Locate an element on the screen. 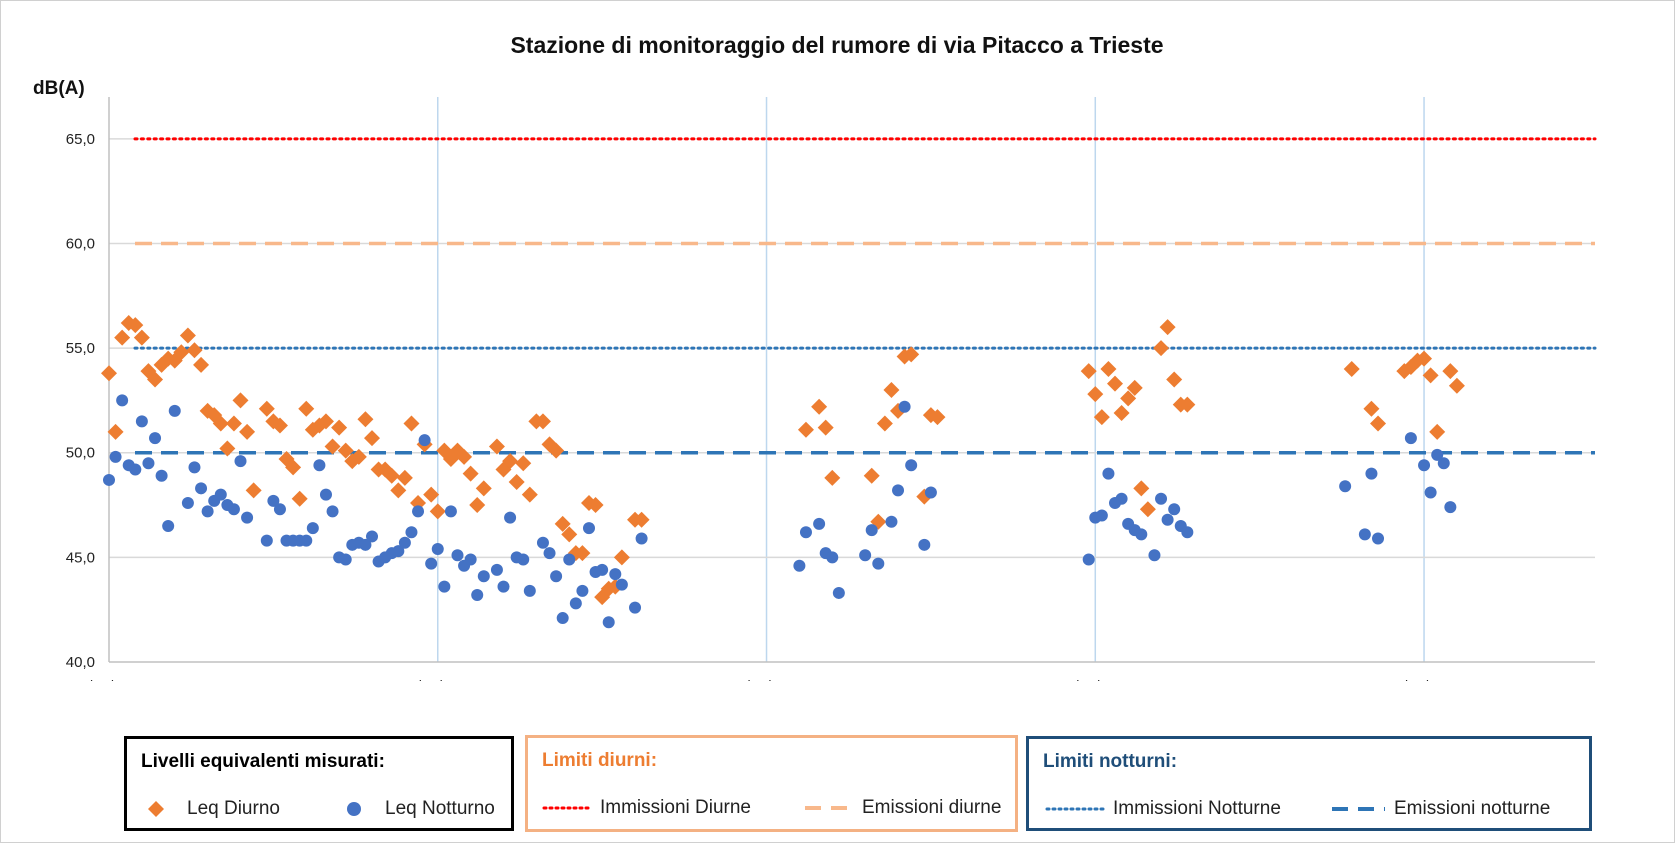 The image size is (1675, 843). y-tick-label: 45,0 is located at coordinates (80, 557).